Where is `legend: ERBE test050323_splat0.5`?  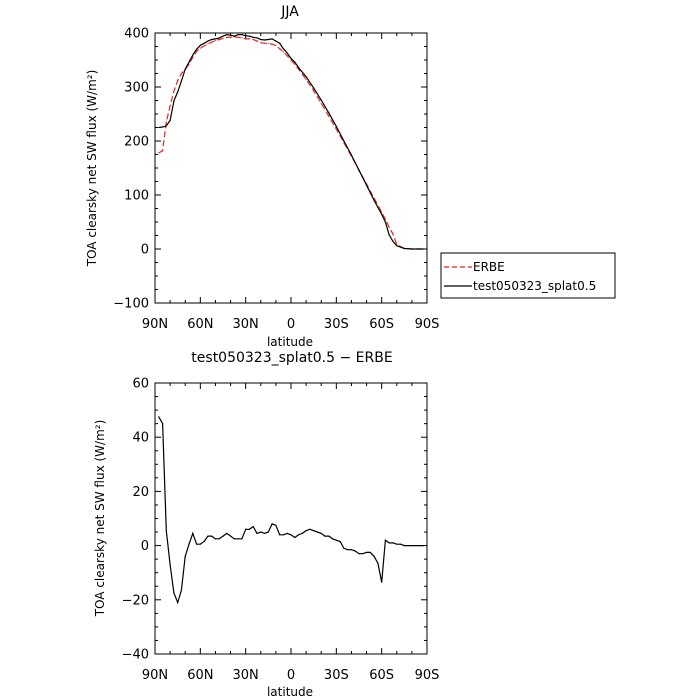 legend: ERBE test050323_splat0.5 is located at coordinates (528, 275).